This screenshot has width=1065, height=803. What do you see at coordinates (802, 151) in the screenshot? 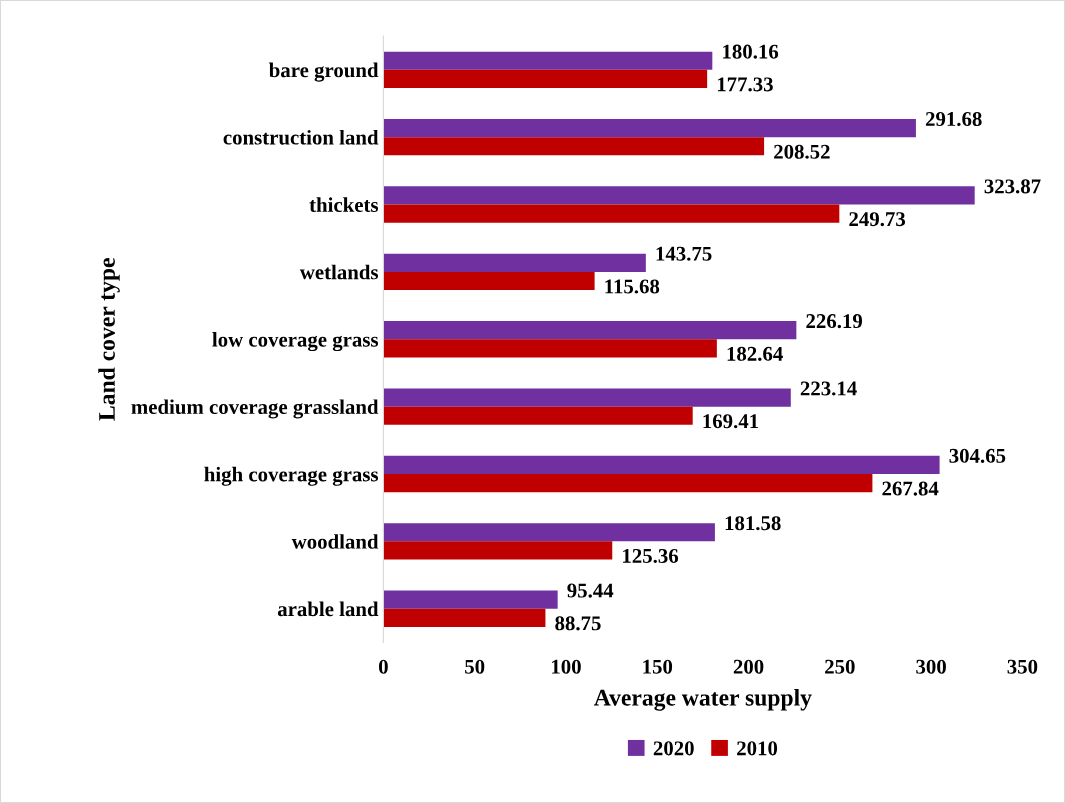
I see `data-label: 208.52` at bounding box center [802, 151].